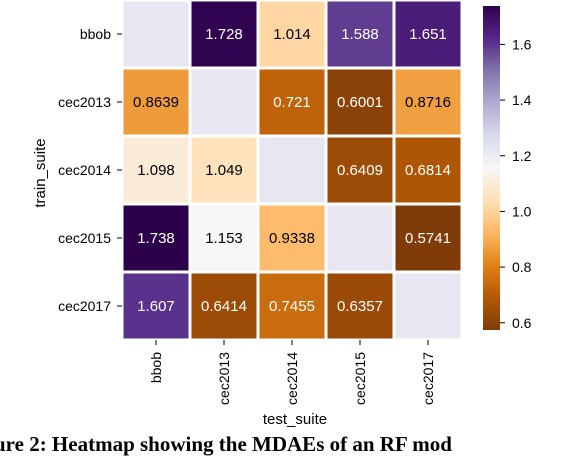  Describe the element at coordinates (491, 168) in the screenshot. I see `colorbar-gradient` at that location.